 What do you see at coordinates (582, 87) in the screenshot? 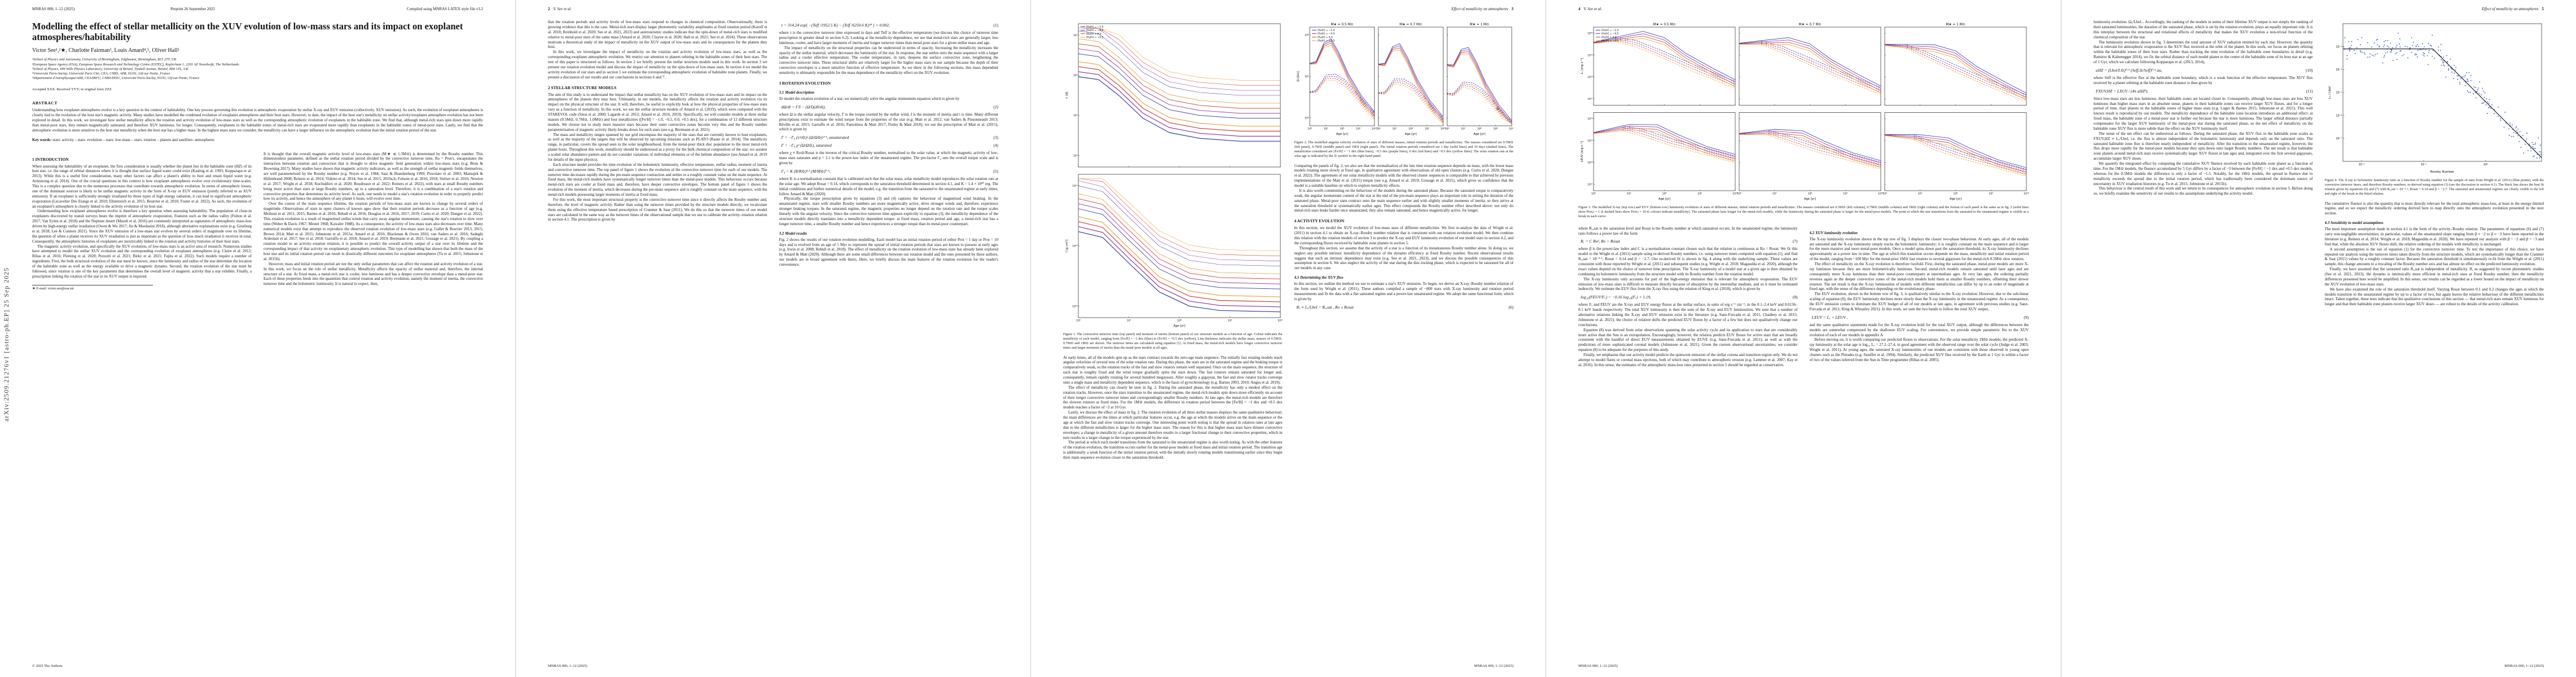
I see `section-heading: 2 STELLAR STRUCTURE MODELS` at bounding box center [582, 87].